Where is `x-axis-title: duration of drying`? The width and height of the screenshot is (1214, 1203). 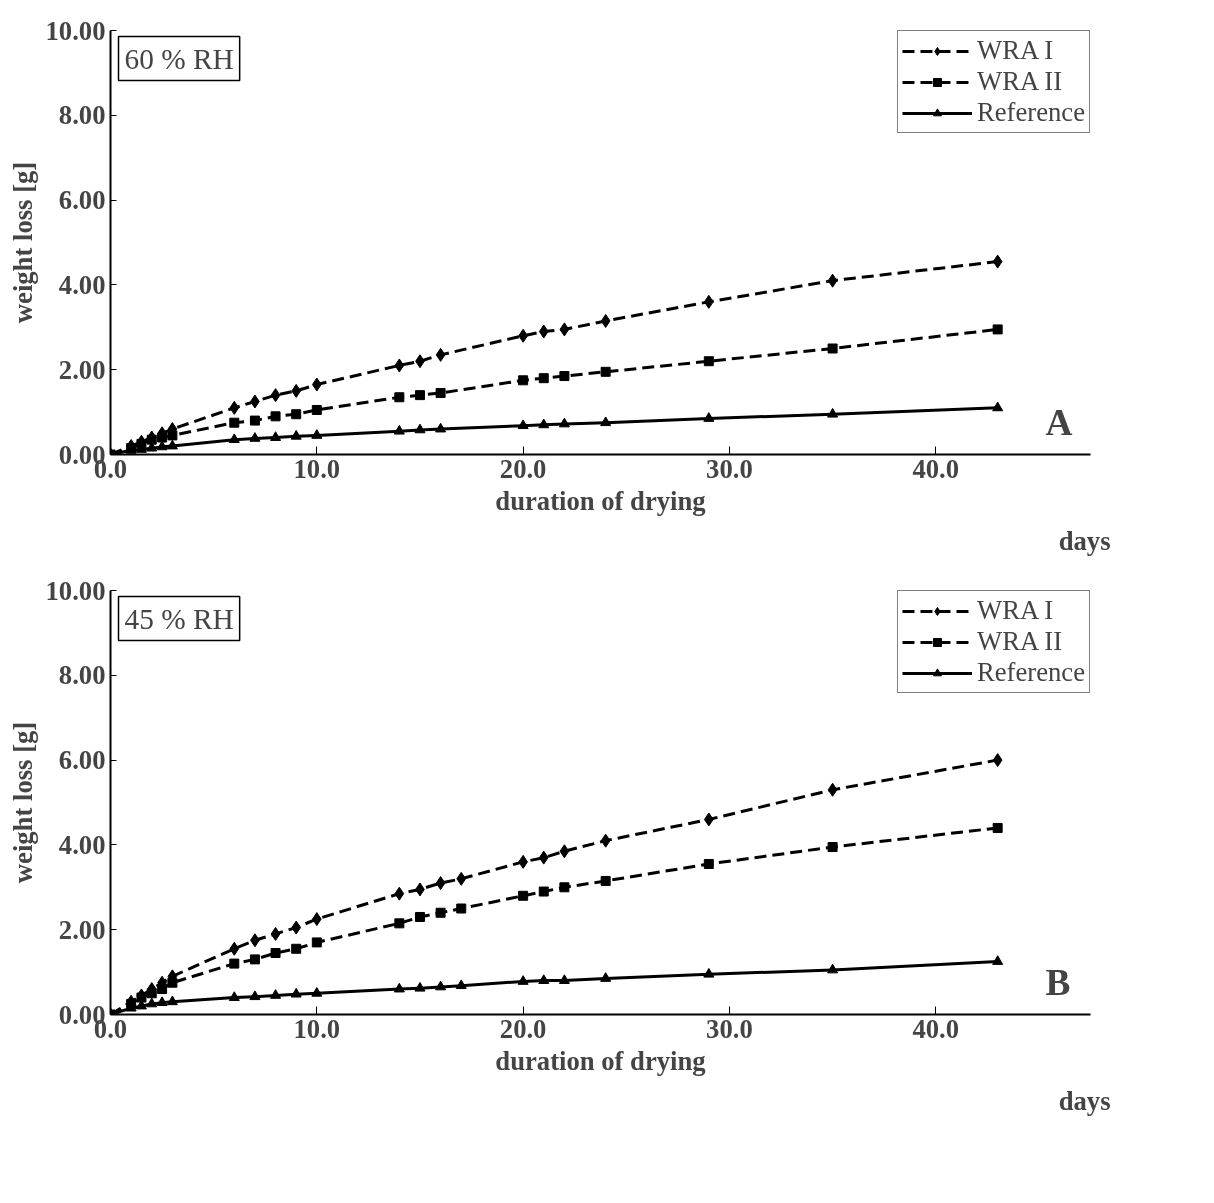
x-axis-title: duration of drying is located at coordinates (601, 1060).